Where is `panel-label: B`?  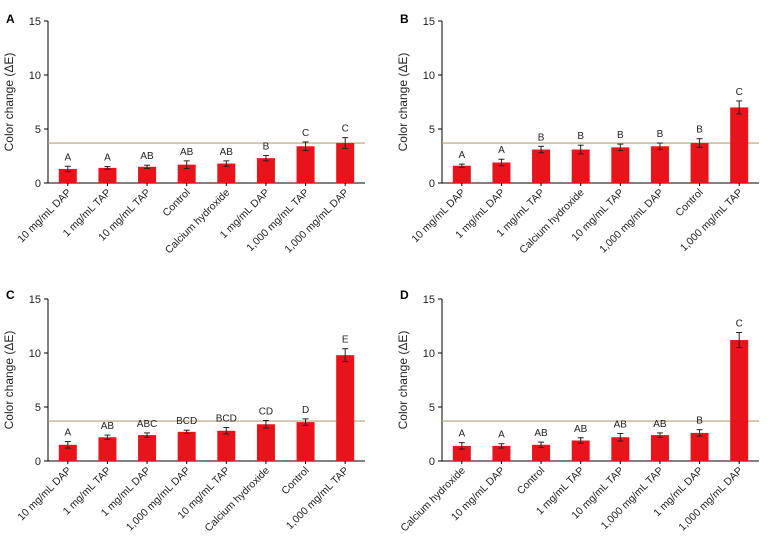
panel-label: B is located at coordinates (404, 19).